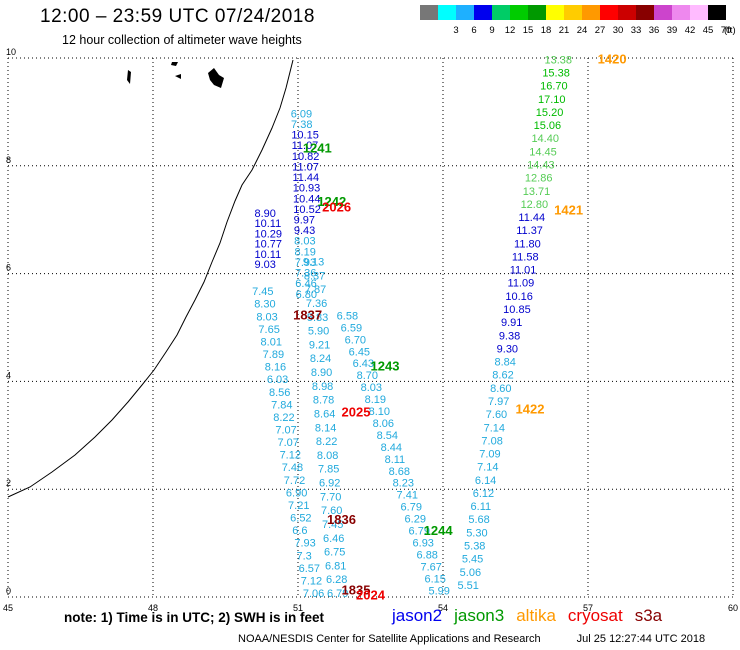 The height and width of the screenshot is (650, 740). Describe the element at coordinates (307, 189) in the screenshot. I see `wave-value: 10.93` at that location.